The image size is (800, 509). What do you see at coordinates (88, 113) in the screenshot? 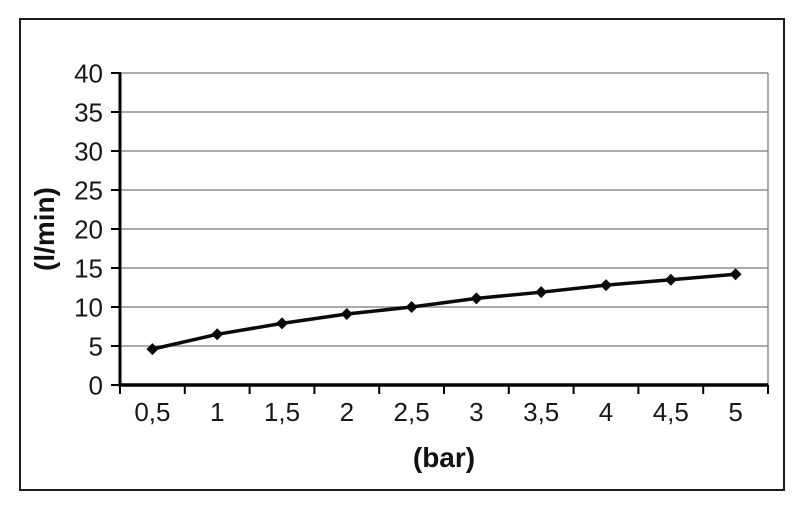
I see `y-tick-label: 35` at bounding box center [88, 113].